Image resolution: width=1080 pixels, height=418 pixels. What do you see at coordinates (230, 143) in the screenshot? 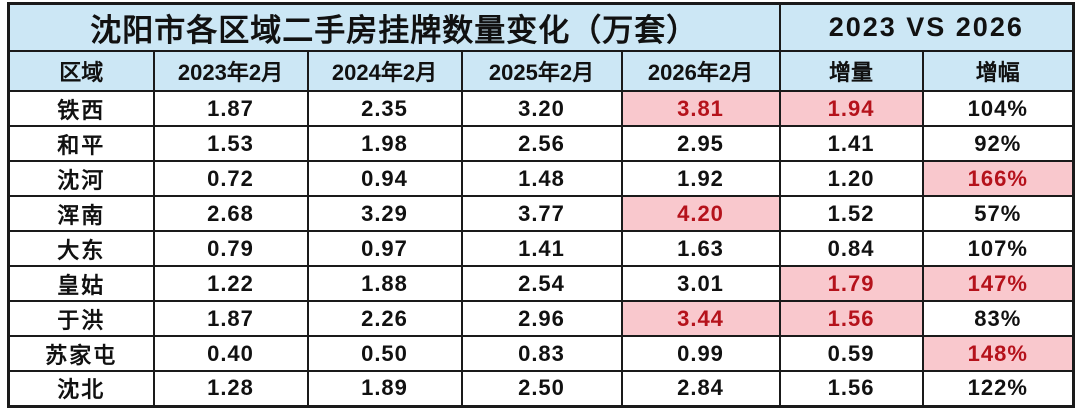
I see `value-cell: 1.53` at bounding box center [230, 143].